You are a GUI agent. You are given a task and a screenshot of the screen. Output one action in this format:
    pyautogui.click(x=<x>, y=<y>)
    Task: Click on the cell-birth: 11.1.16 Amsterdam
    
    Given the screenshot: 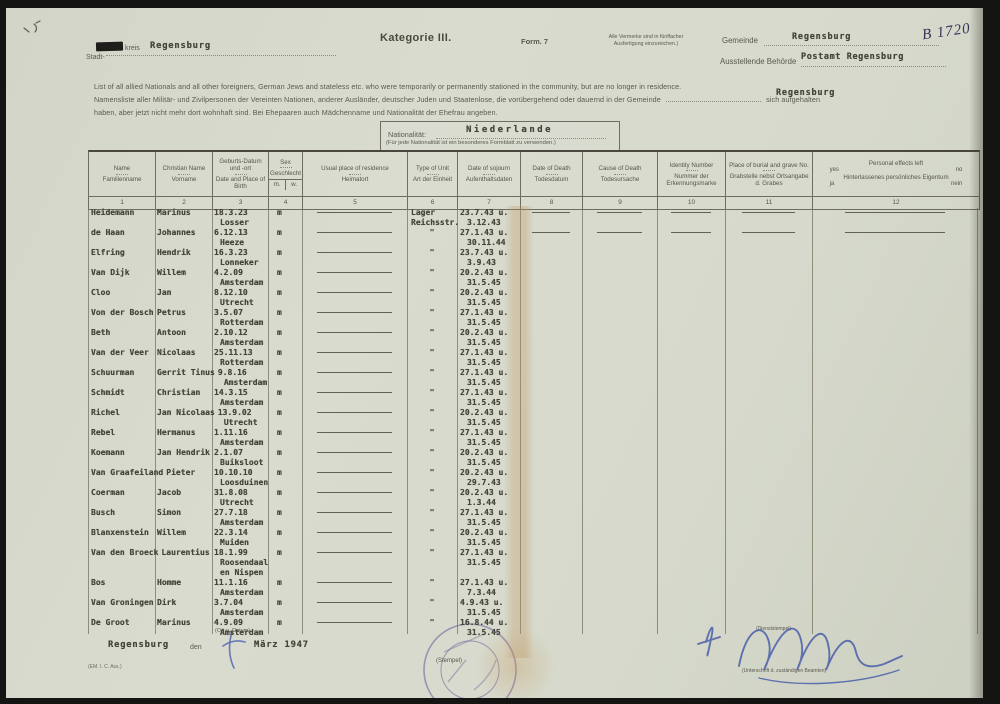 What is the action you would take?
    pyautogui.click(x=240, y=588)
    